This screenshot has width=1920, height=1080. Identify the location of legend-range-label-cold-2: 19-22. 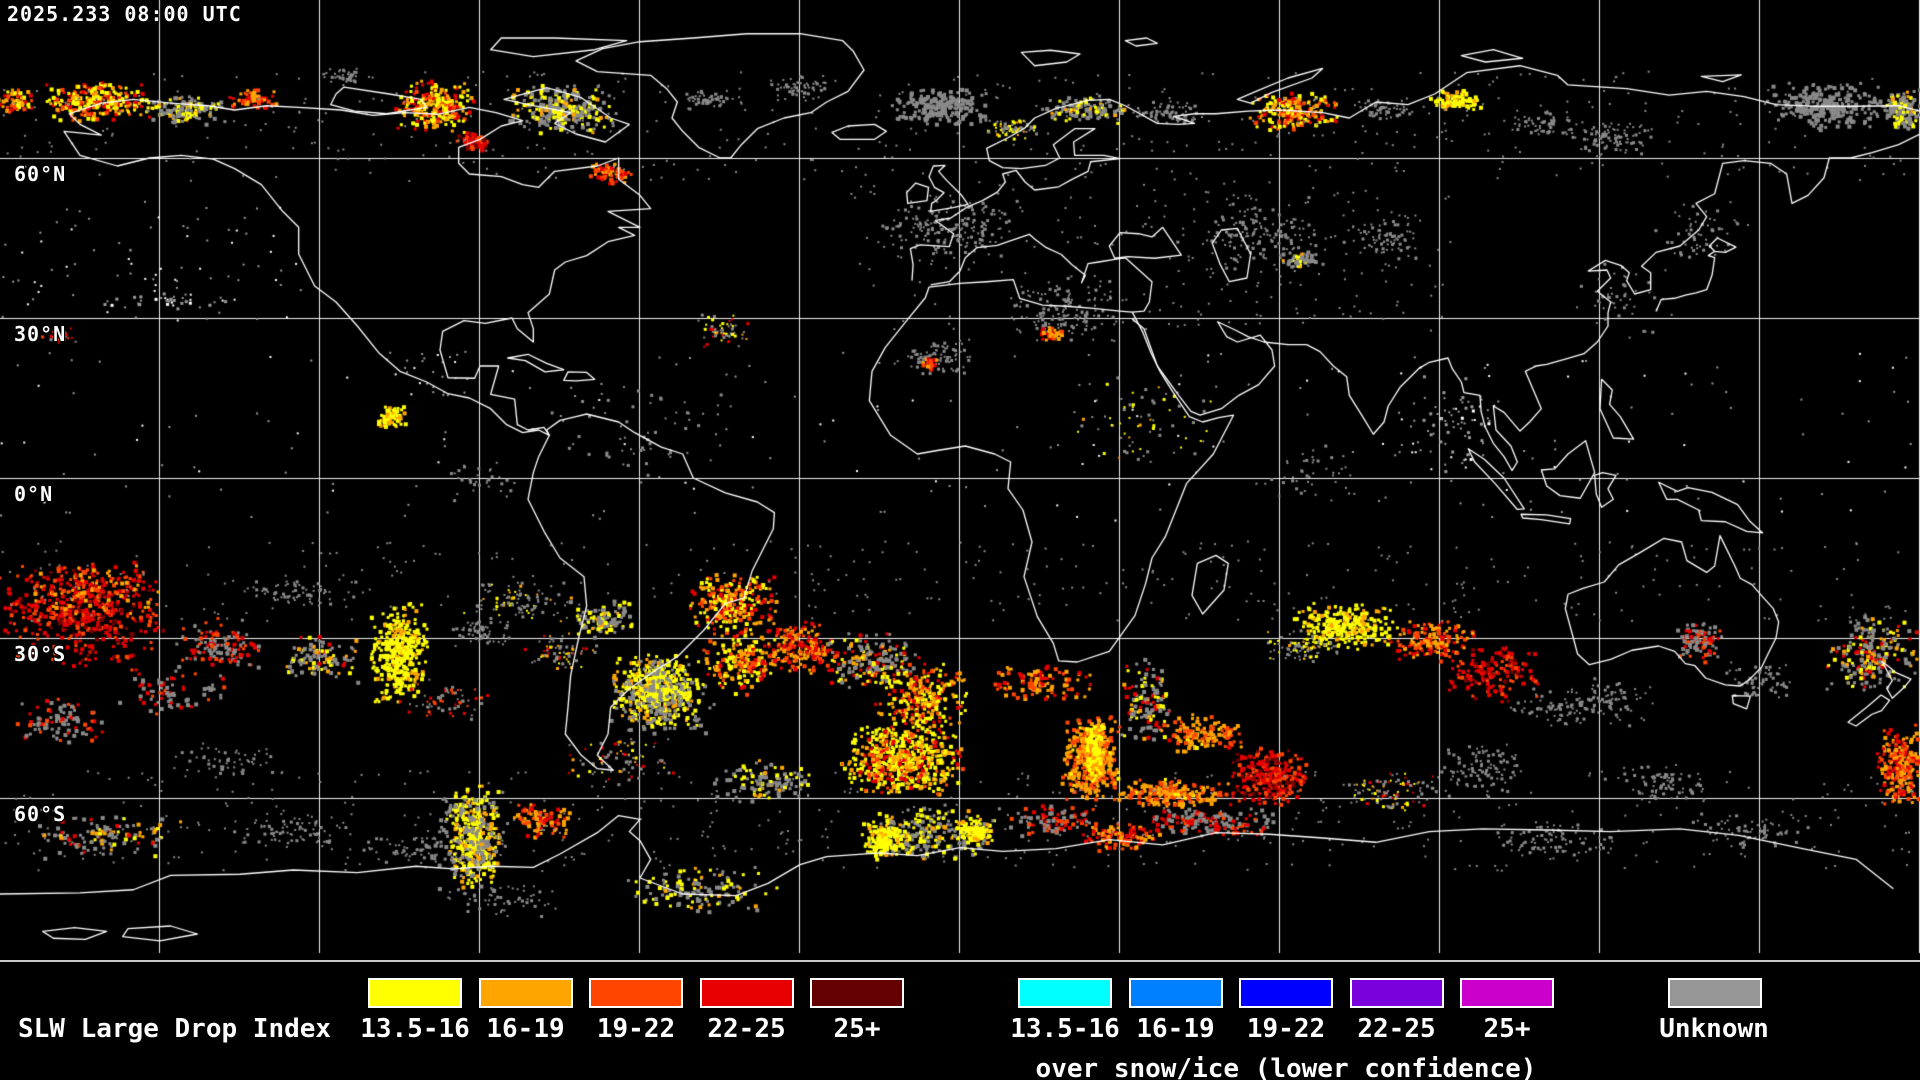
(1286, 1029).